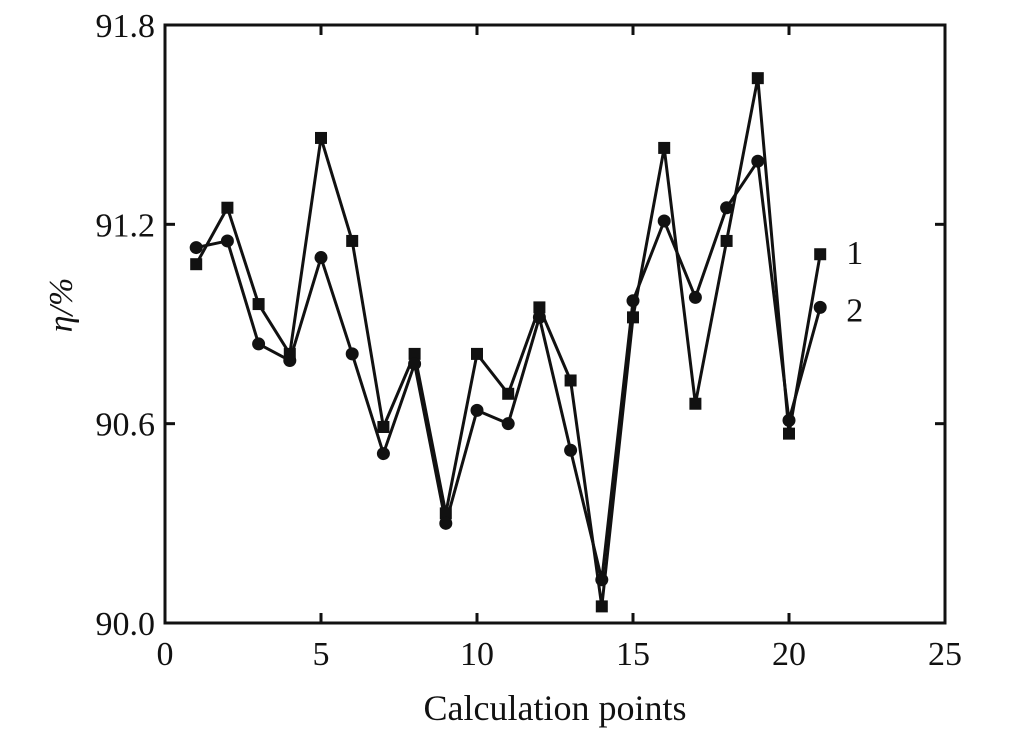 The image size is (1016, 740). Describe the element at coordinates (945, 654) in the screenshot. I see `x-tick-label: 25` at that location.